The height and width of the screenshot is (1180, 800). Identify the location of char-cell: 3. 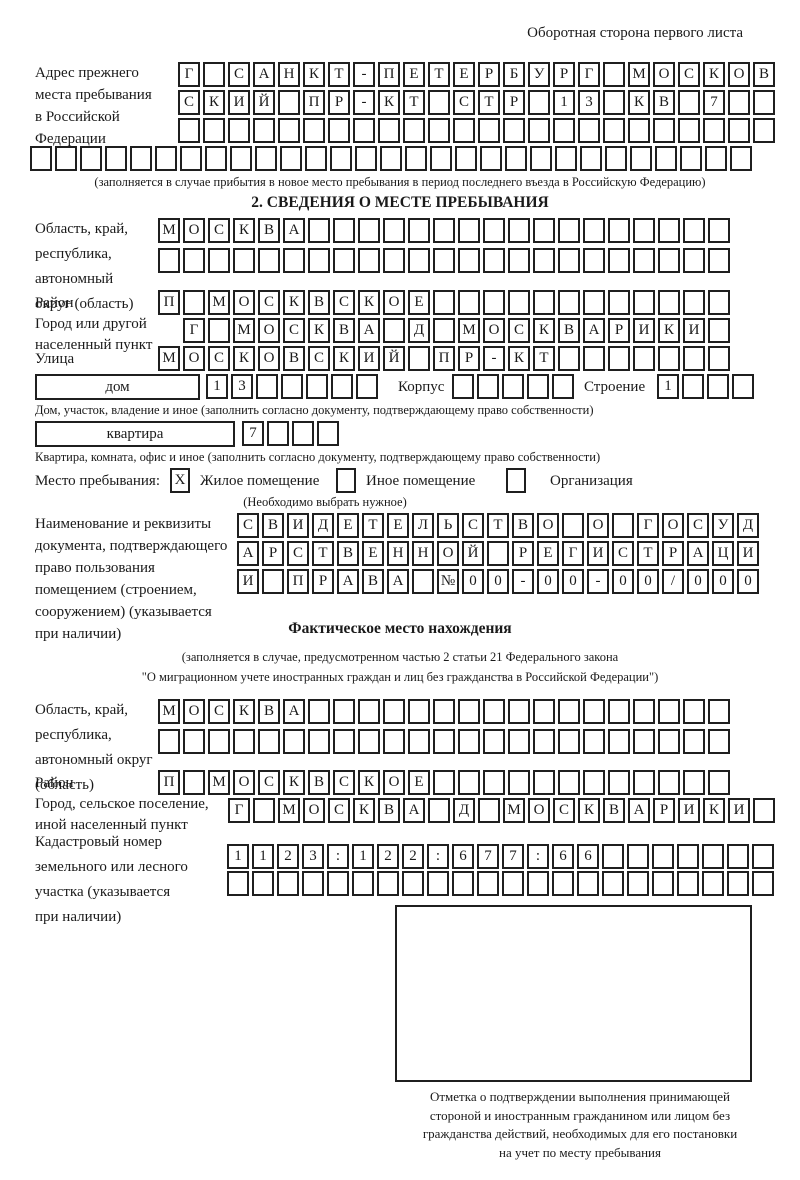
(589, 102).